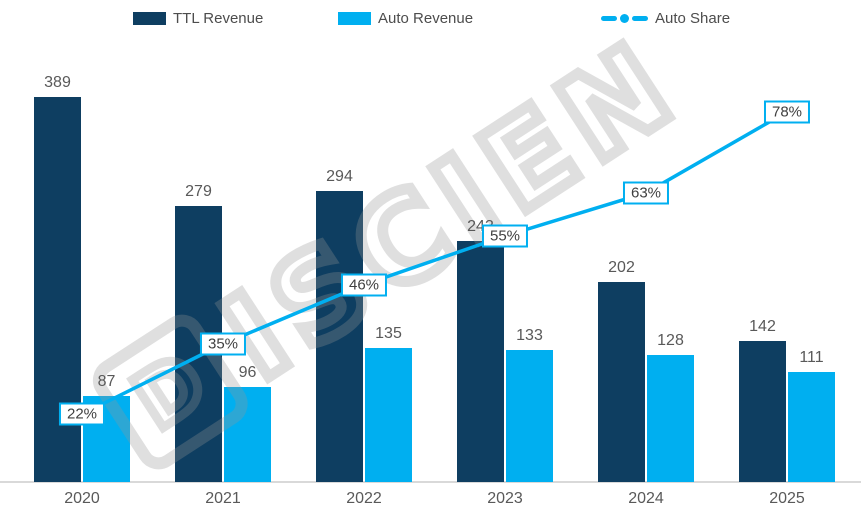 This screenshot has height=513, width=861. What do you see at coordinates (364, 498) in the screenshot?
I see `x-axis-label-2022: 2022` at bounding box center [364, 498].